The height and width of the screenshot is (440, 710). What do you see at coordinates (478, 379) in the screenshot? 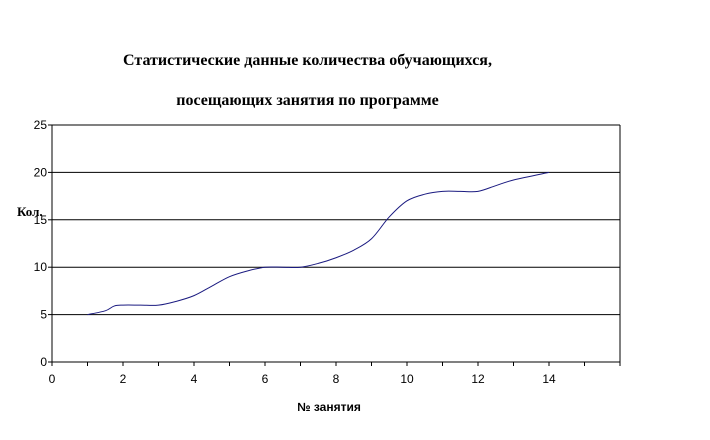
I see `x-tick-label: 12` at bounding box center [478, 379].